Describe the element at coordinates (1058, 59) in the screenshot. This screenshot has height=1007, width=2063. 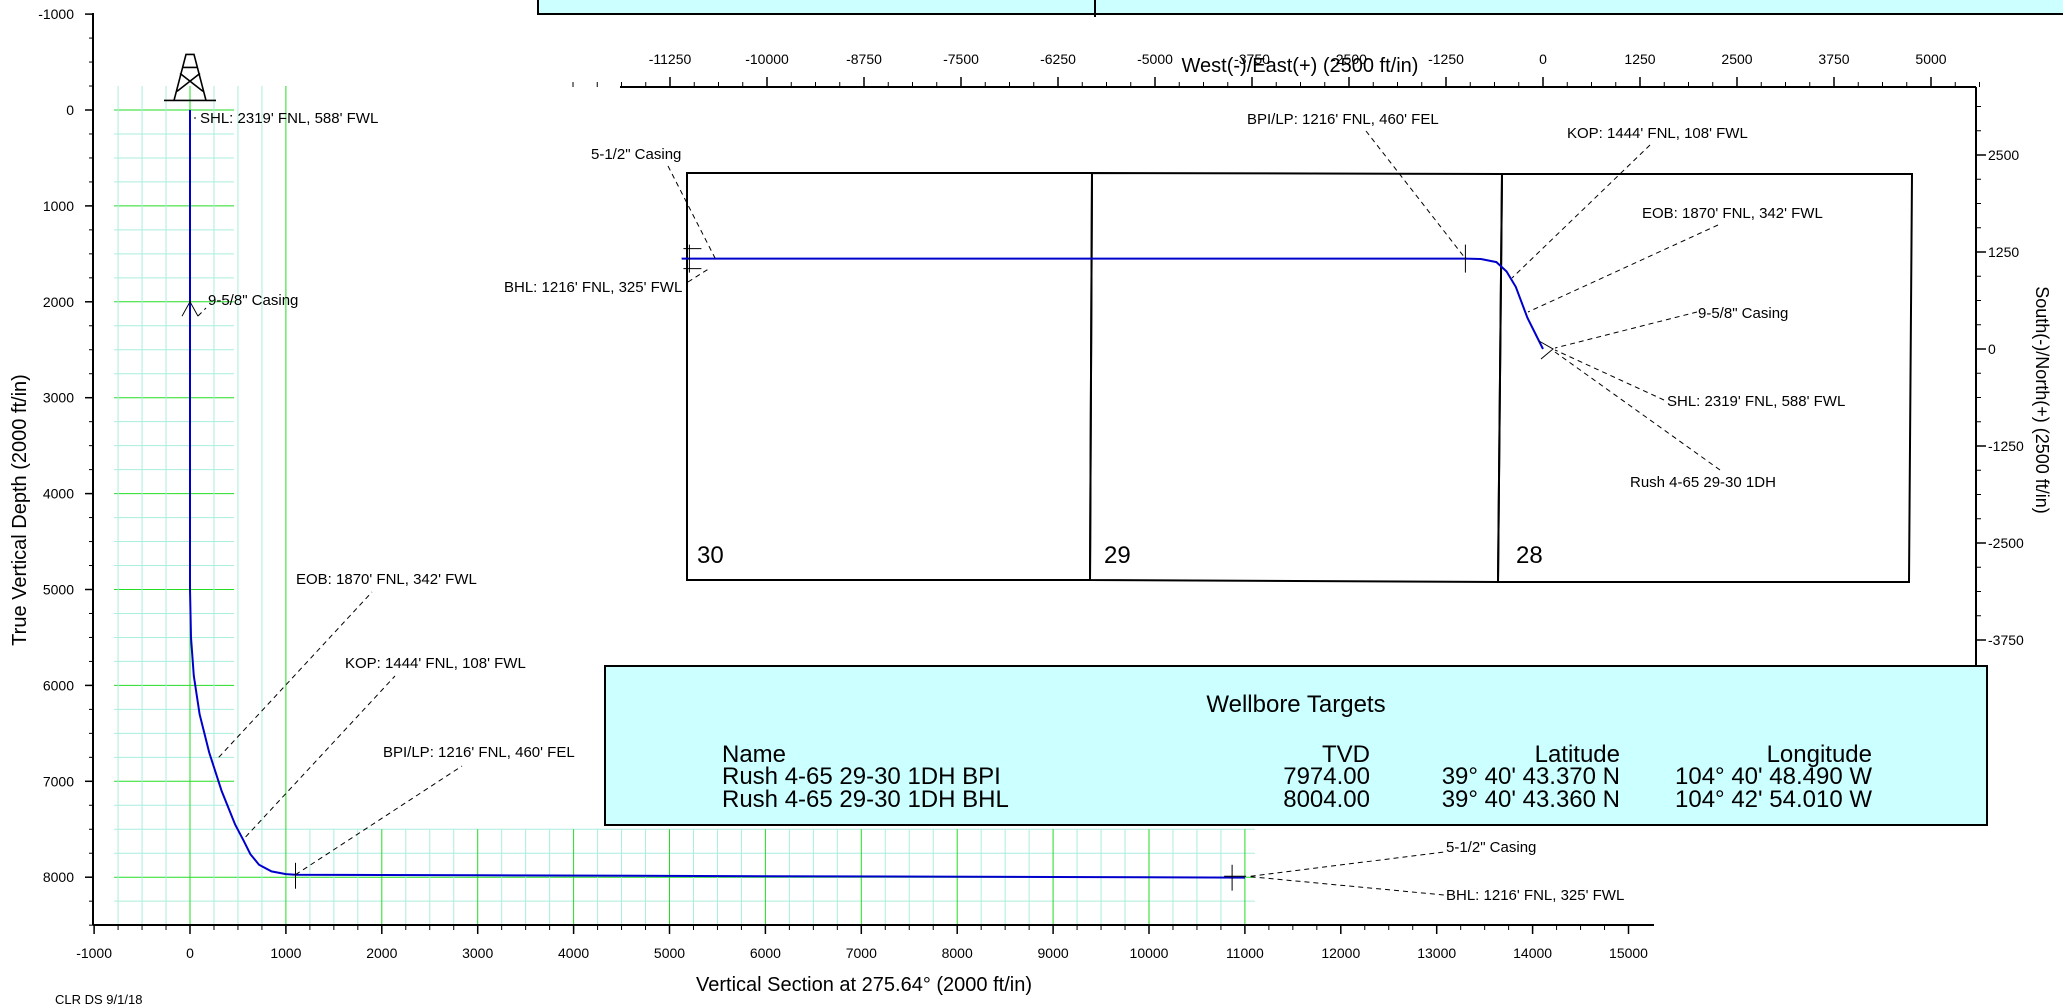
I see `plan-x-tick-label: -6250` at that location.